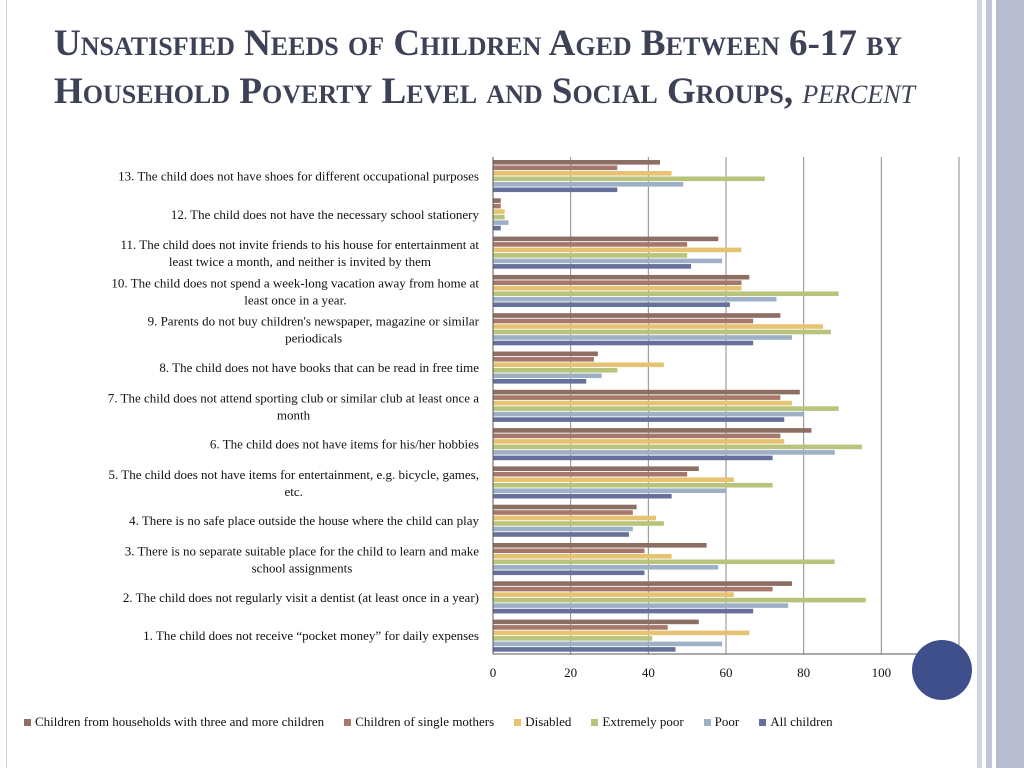  I want to click on category-label-line2: school assignments, so click(302, 568).